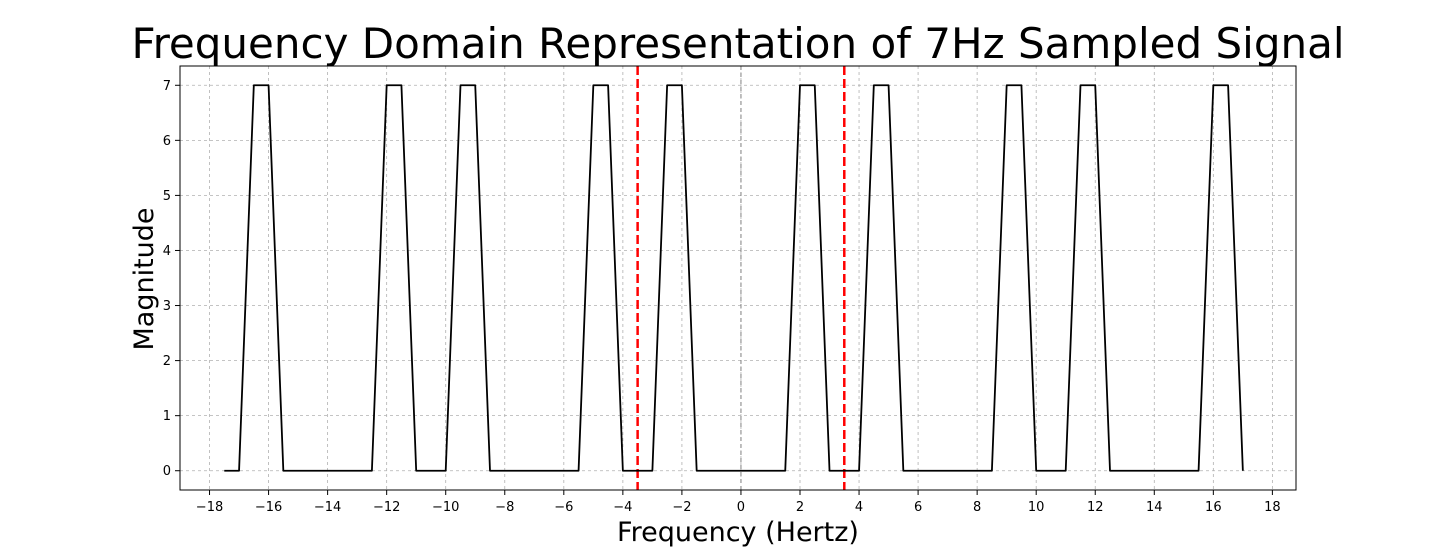 The width and height of the screenshot is (1440, 550). I want to click on x-tick-label-11: 4, so click(859, 507).